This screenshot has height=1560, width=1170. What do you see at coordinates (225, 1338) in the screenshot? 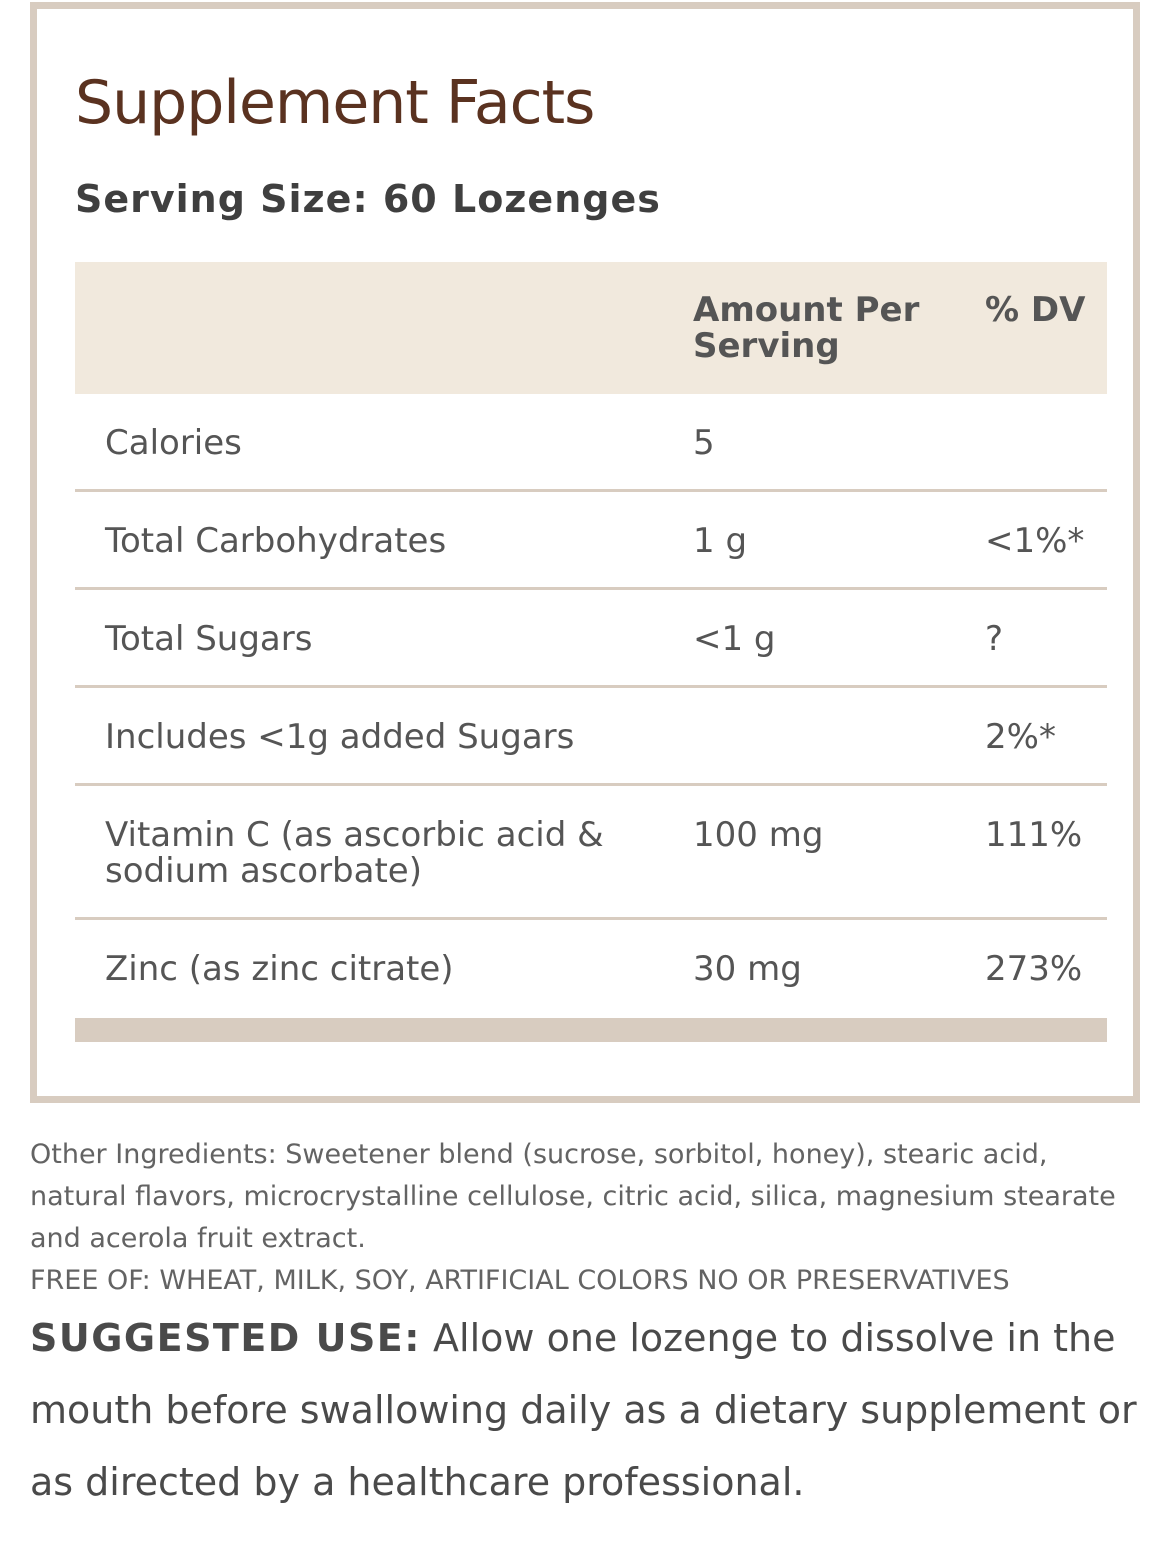
I see `suggested-use-label: SUGGESTED USE:` at bounding box center [225, 1338].